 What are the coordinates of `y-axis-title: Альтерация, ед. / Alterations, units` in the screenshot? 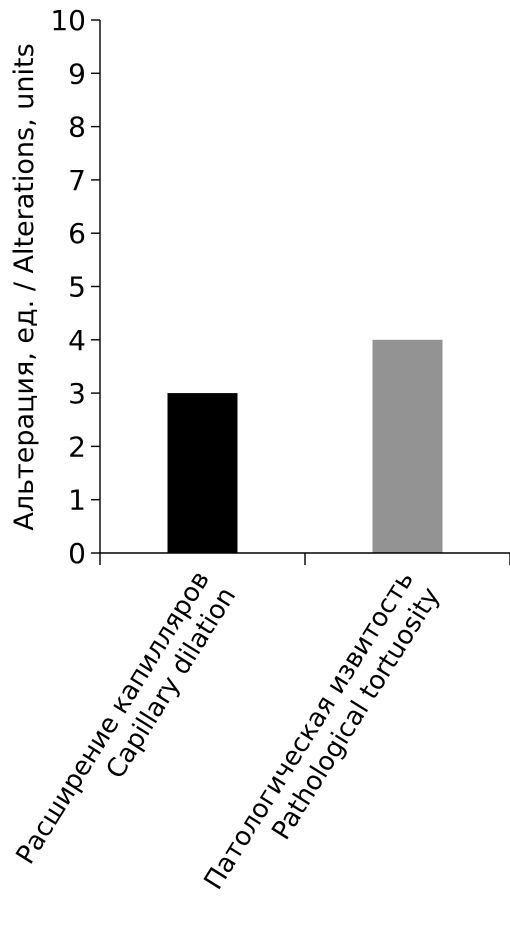 It's located at (24, 286).